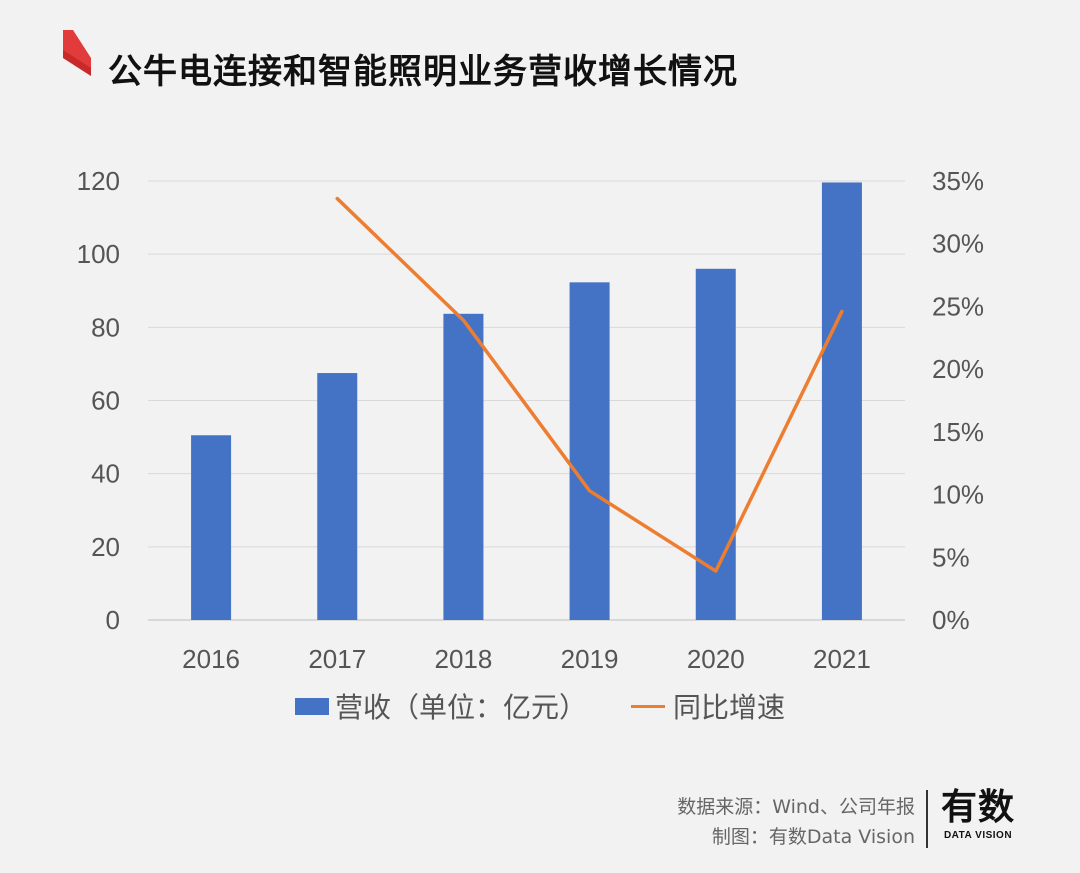  I want to click on right-axis: 0% 5% 10% 15% 20% 25% 30% 35%, so click(958, 400).